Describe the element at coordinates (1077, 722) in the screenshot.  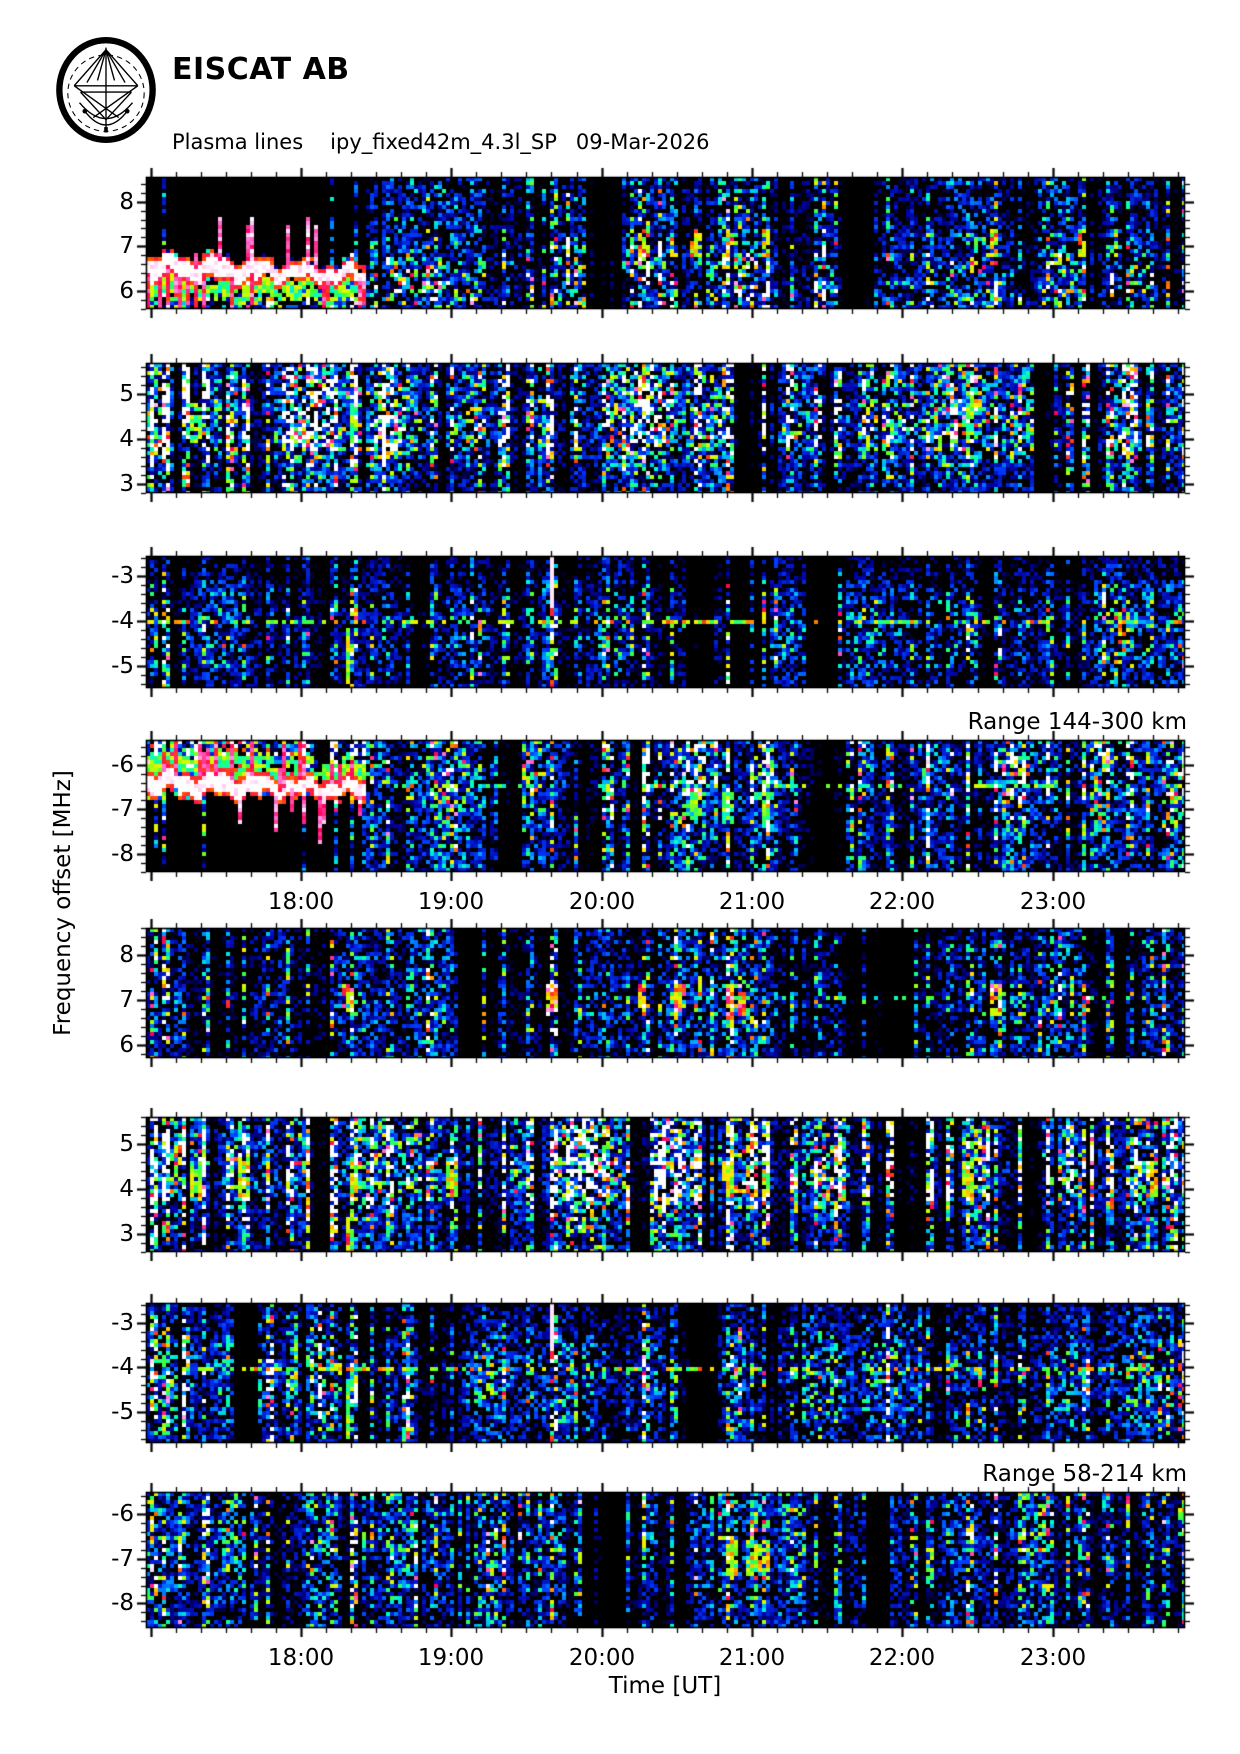
I see `range-annotation-upper: Range 144-300 km` at that location.